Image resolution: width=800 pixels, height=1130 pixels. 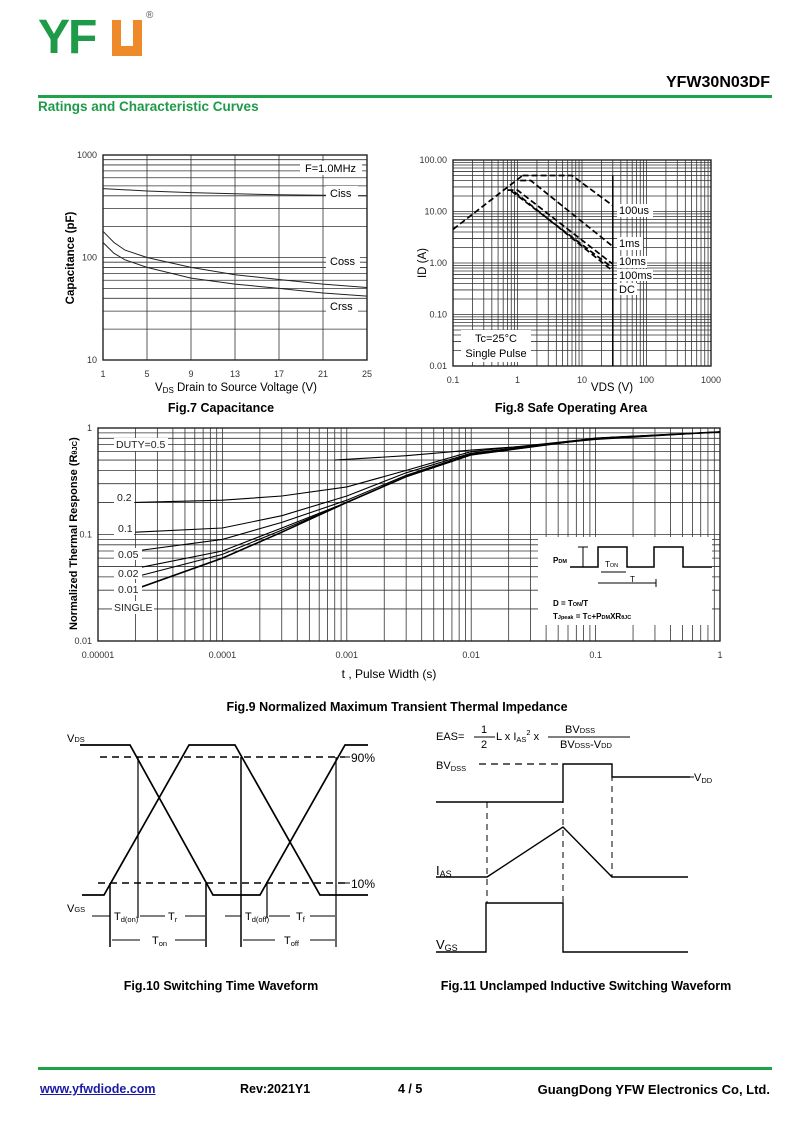 What do you see at coordinates (223, 655) in the screenshot?
I see `x-tick-label: 0.0001` at bounding box center [223, 655].